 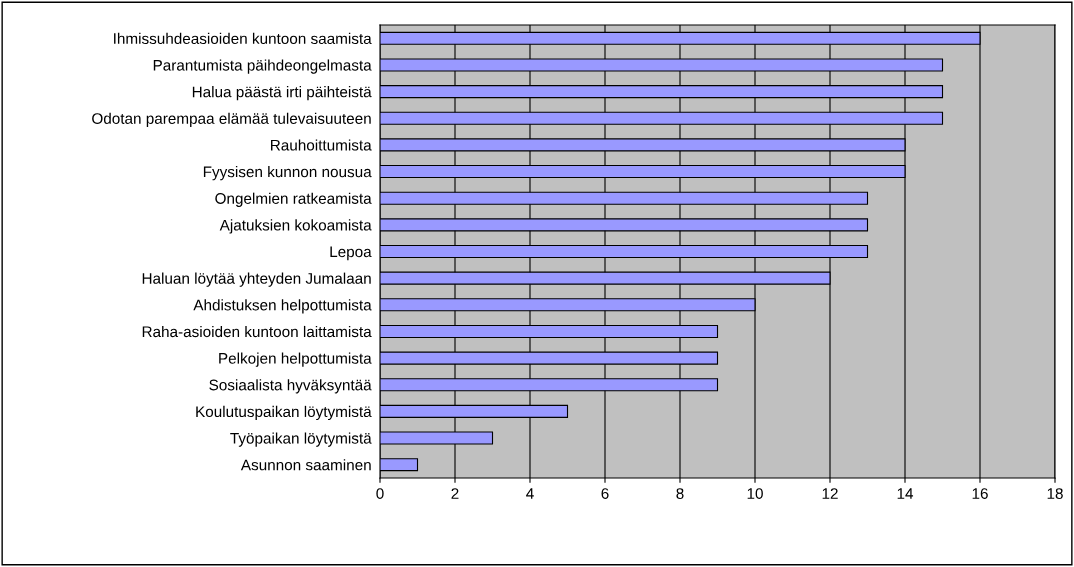 I want to click on x-tick-label: 2, so click(x=455, y=493).